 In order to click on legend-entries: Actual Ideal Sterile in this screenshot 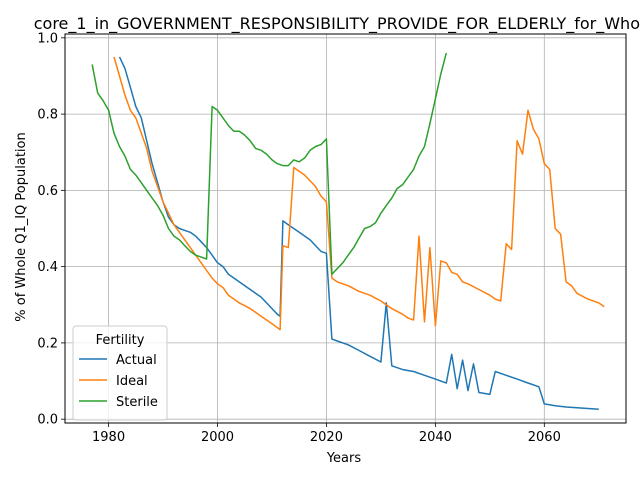, I will do `click(118, 381)`.